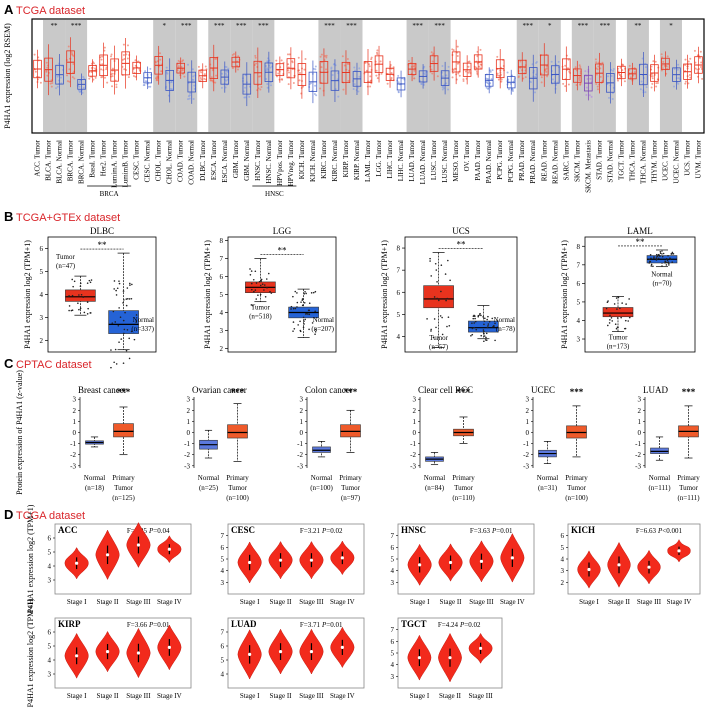 The width and height of the screenshot is (708, 708). Describe the element at coordinates (643, 162) in the screenshot. I see `group-label: THCA. Normal` at that location.